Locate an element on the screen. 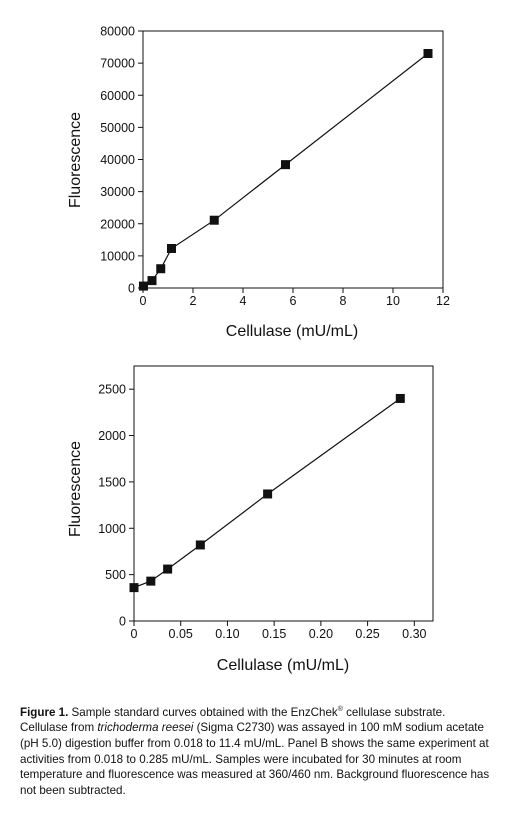  chart-b-ytick-label: 2000 is located at coordinates (112, 436).